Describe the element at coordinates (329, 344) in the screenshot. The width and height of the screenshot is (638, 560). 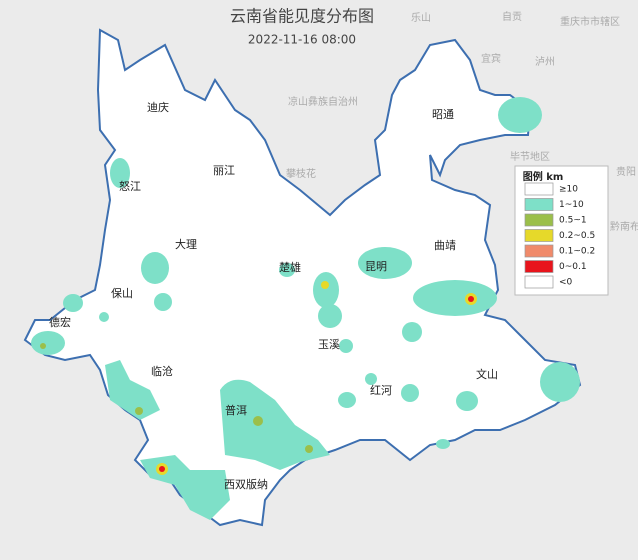
I see `city-label: 玉溪` at that location.